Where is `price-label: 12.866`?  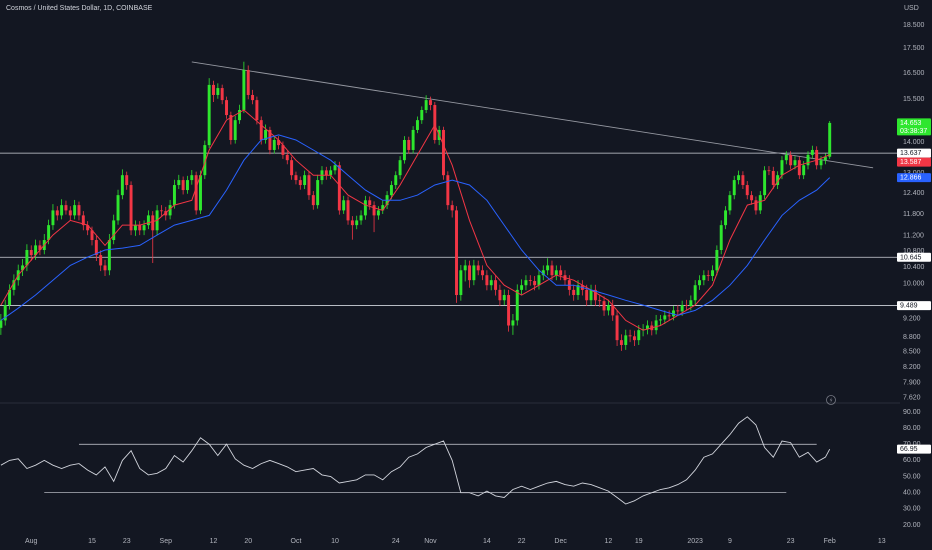 price-label: 12.866 is located at coordinates (914, 178).